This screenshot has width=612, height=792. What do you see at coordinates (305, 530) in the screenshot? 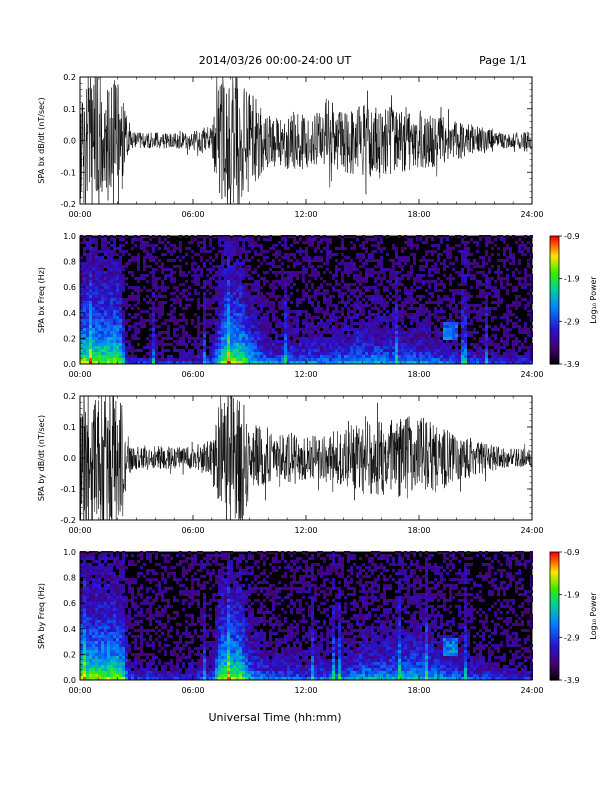
I see `x-tick-label: 12:00` at bounding box center [305, 530].